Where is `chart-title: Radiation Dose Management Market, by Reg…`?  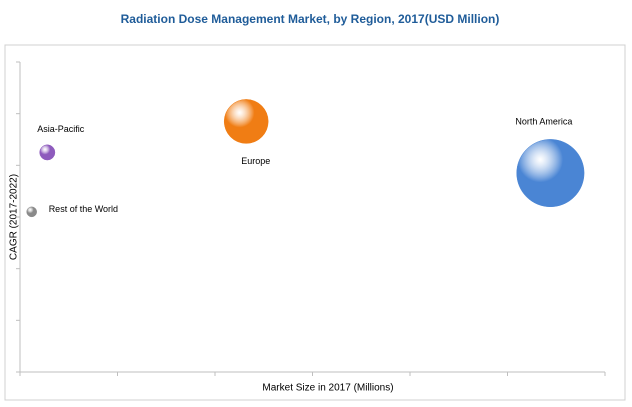 chart-title: Radiation Dose Management Market, by Reg… is located at coordinates (310, 19).